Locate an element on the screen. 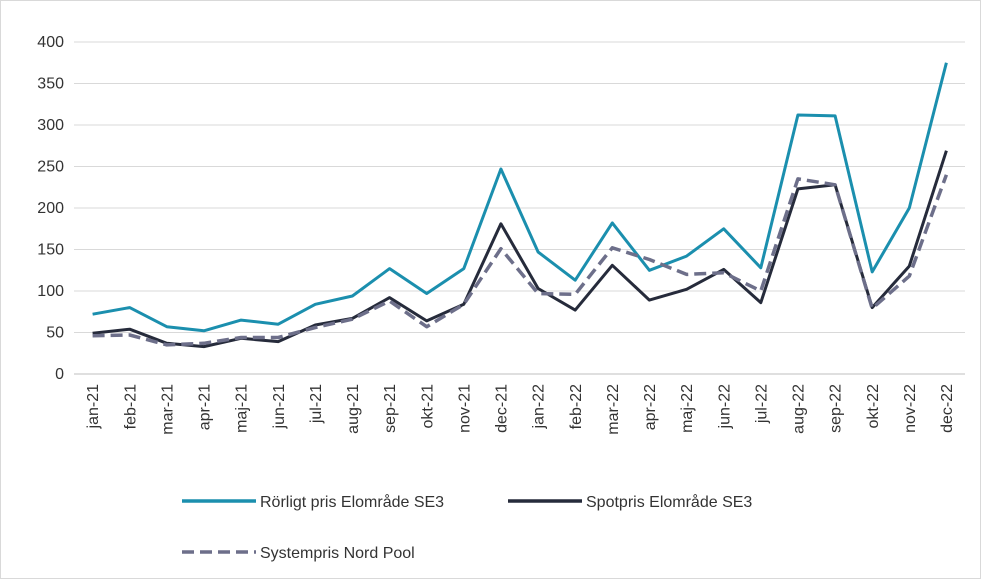 This screenshot has width=981, height=579. x-tick-label: apr-21 is located at coordinates (205, 407).